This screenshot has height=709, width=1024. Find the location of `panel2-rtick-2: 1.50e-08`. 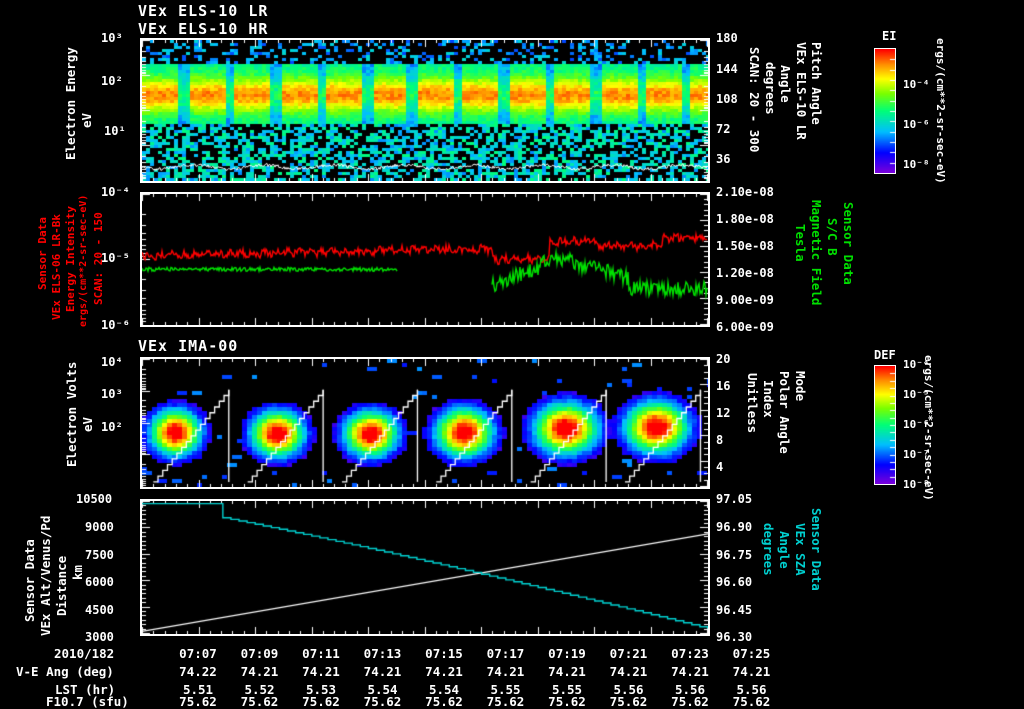

panel2-rtick-2: 1.50e-08 is located at coordinates (745, 246).